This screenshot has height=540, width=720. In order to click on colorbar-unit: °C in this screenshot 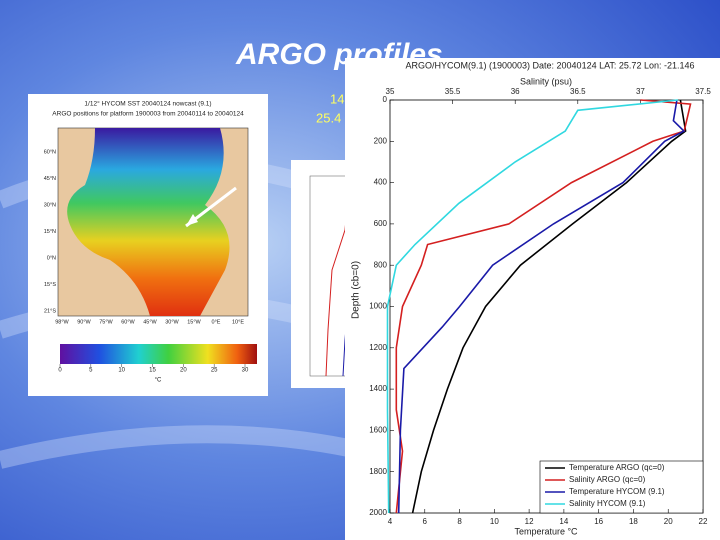, I will do `click(158, 381)`.